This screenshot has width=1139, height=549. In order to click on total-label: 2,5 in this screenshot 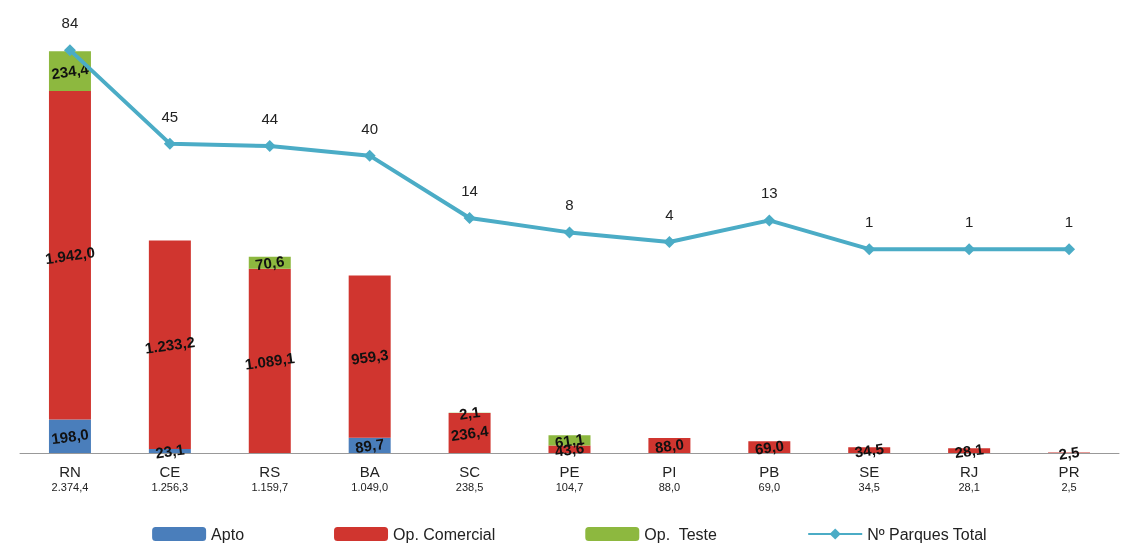, I will do `click(1069, 486)`.